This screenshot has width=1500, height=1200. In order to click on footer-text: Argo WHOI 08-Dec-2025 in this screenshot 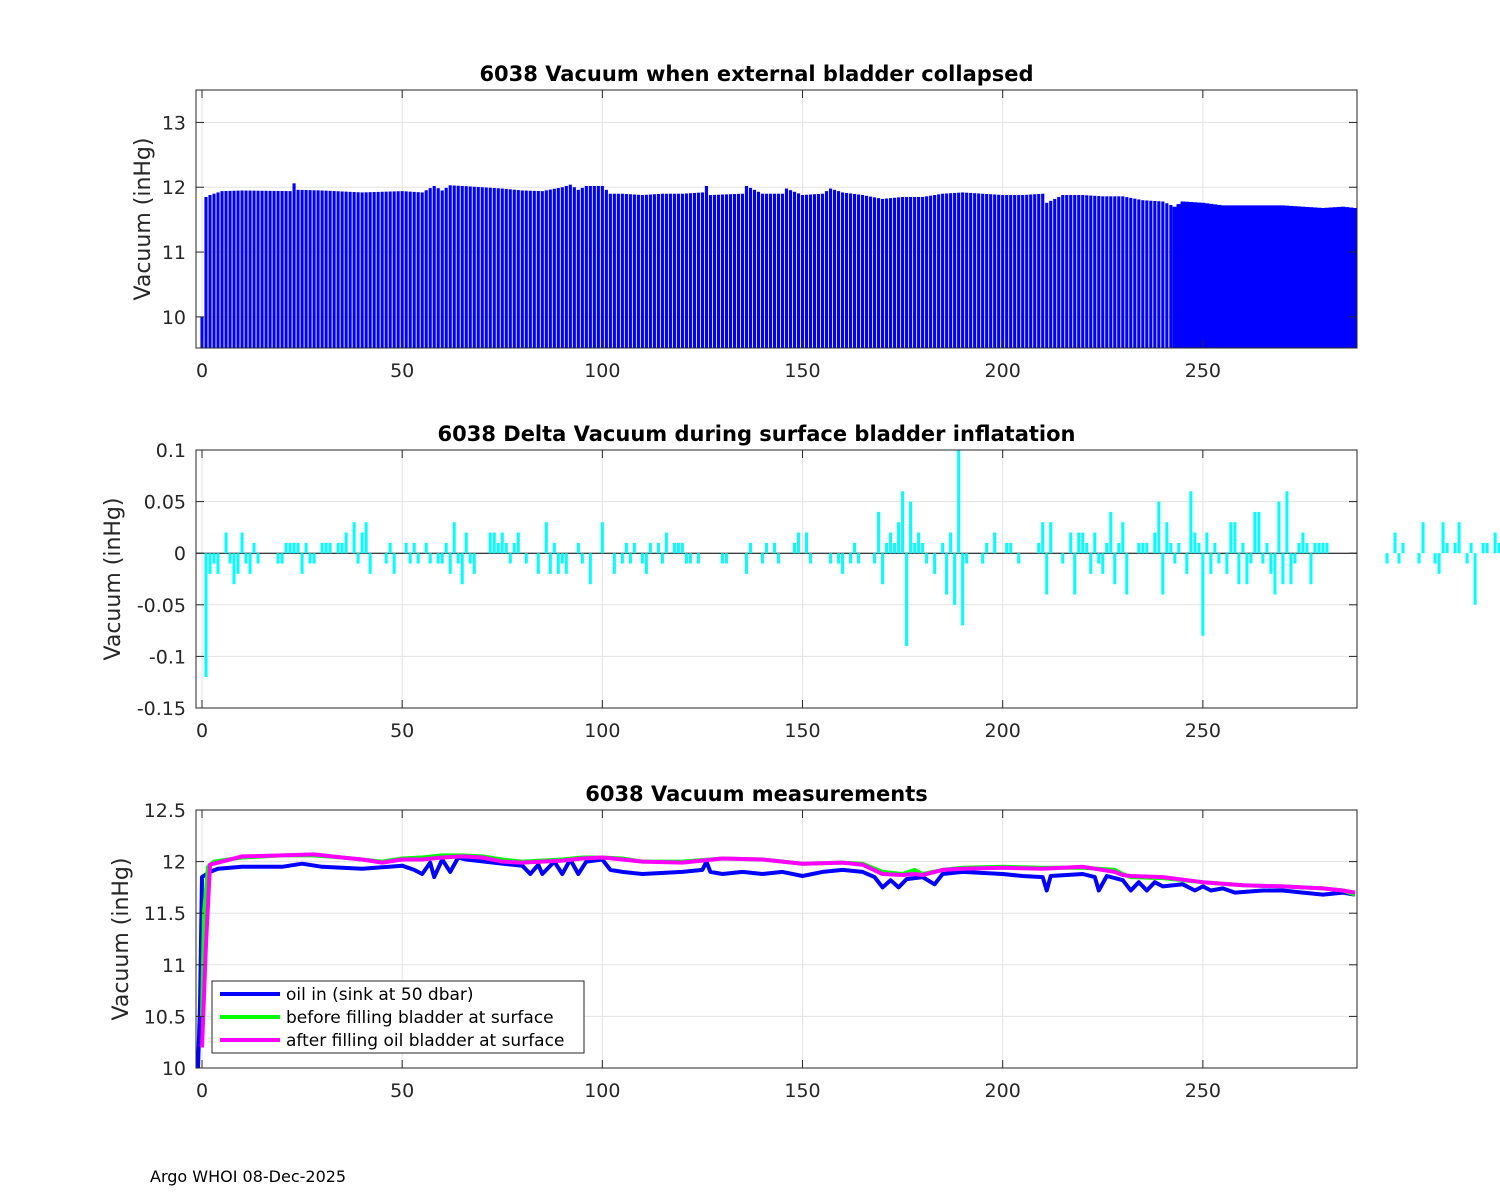, I will do `click(248, 1176)`.